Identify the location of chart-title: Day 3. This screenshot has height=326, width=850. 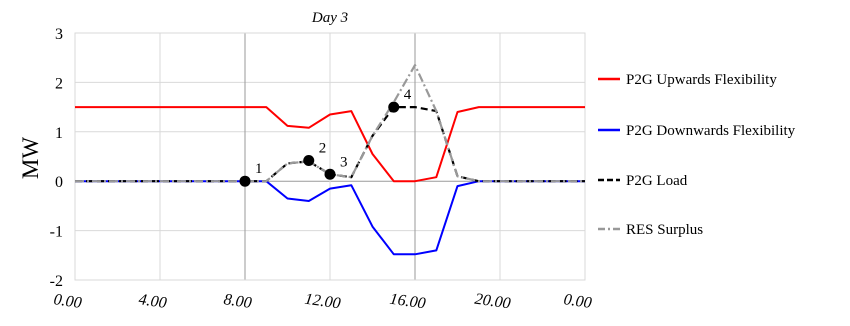
(329, 18).